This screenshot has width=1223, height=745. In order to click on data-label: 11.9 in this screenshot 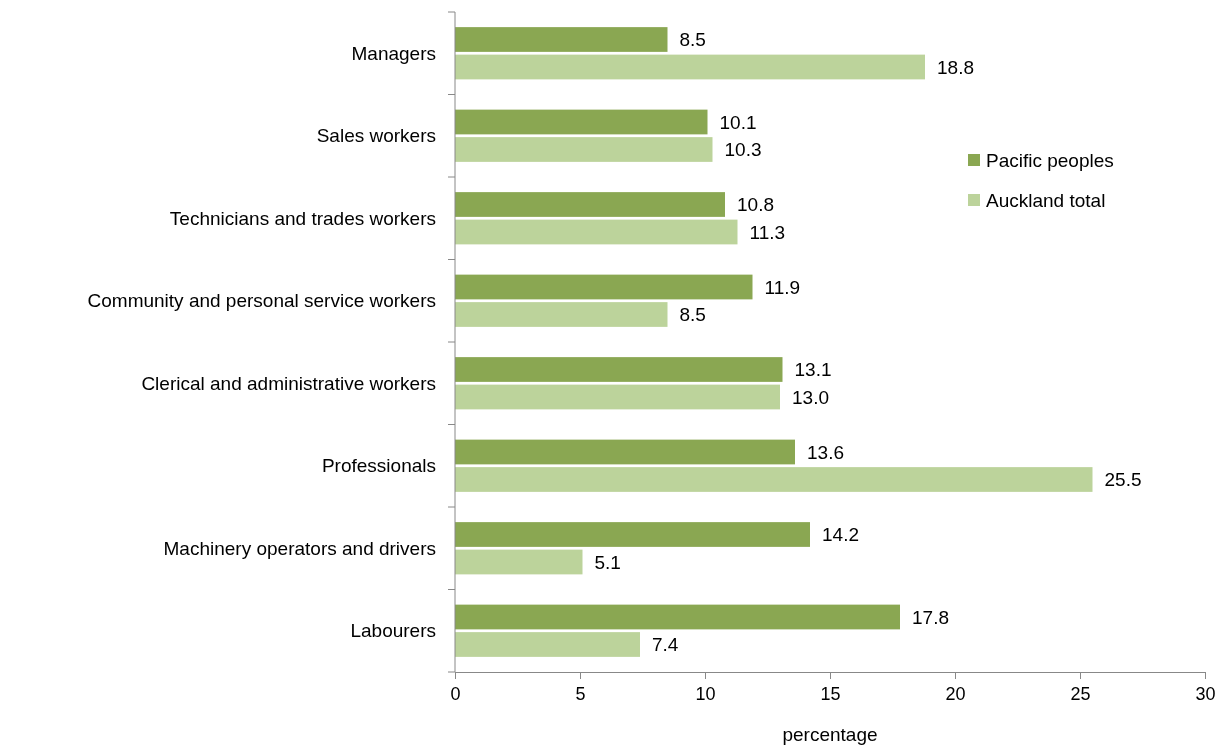, I will do `click(782, 287)`.